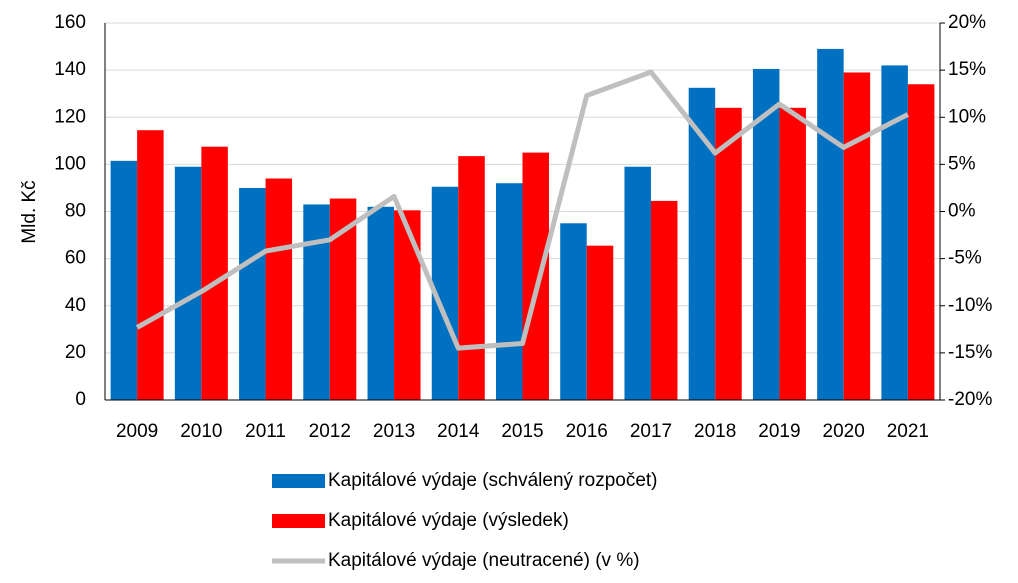 The width and height of the screenshot is (1018, 583). Describe the element at coordinates (70, 22) in the screenshot. I see `y-tick-label: 160` at that location.